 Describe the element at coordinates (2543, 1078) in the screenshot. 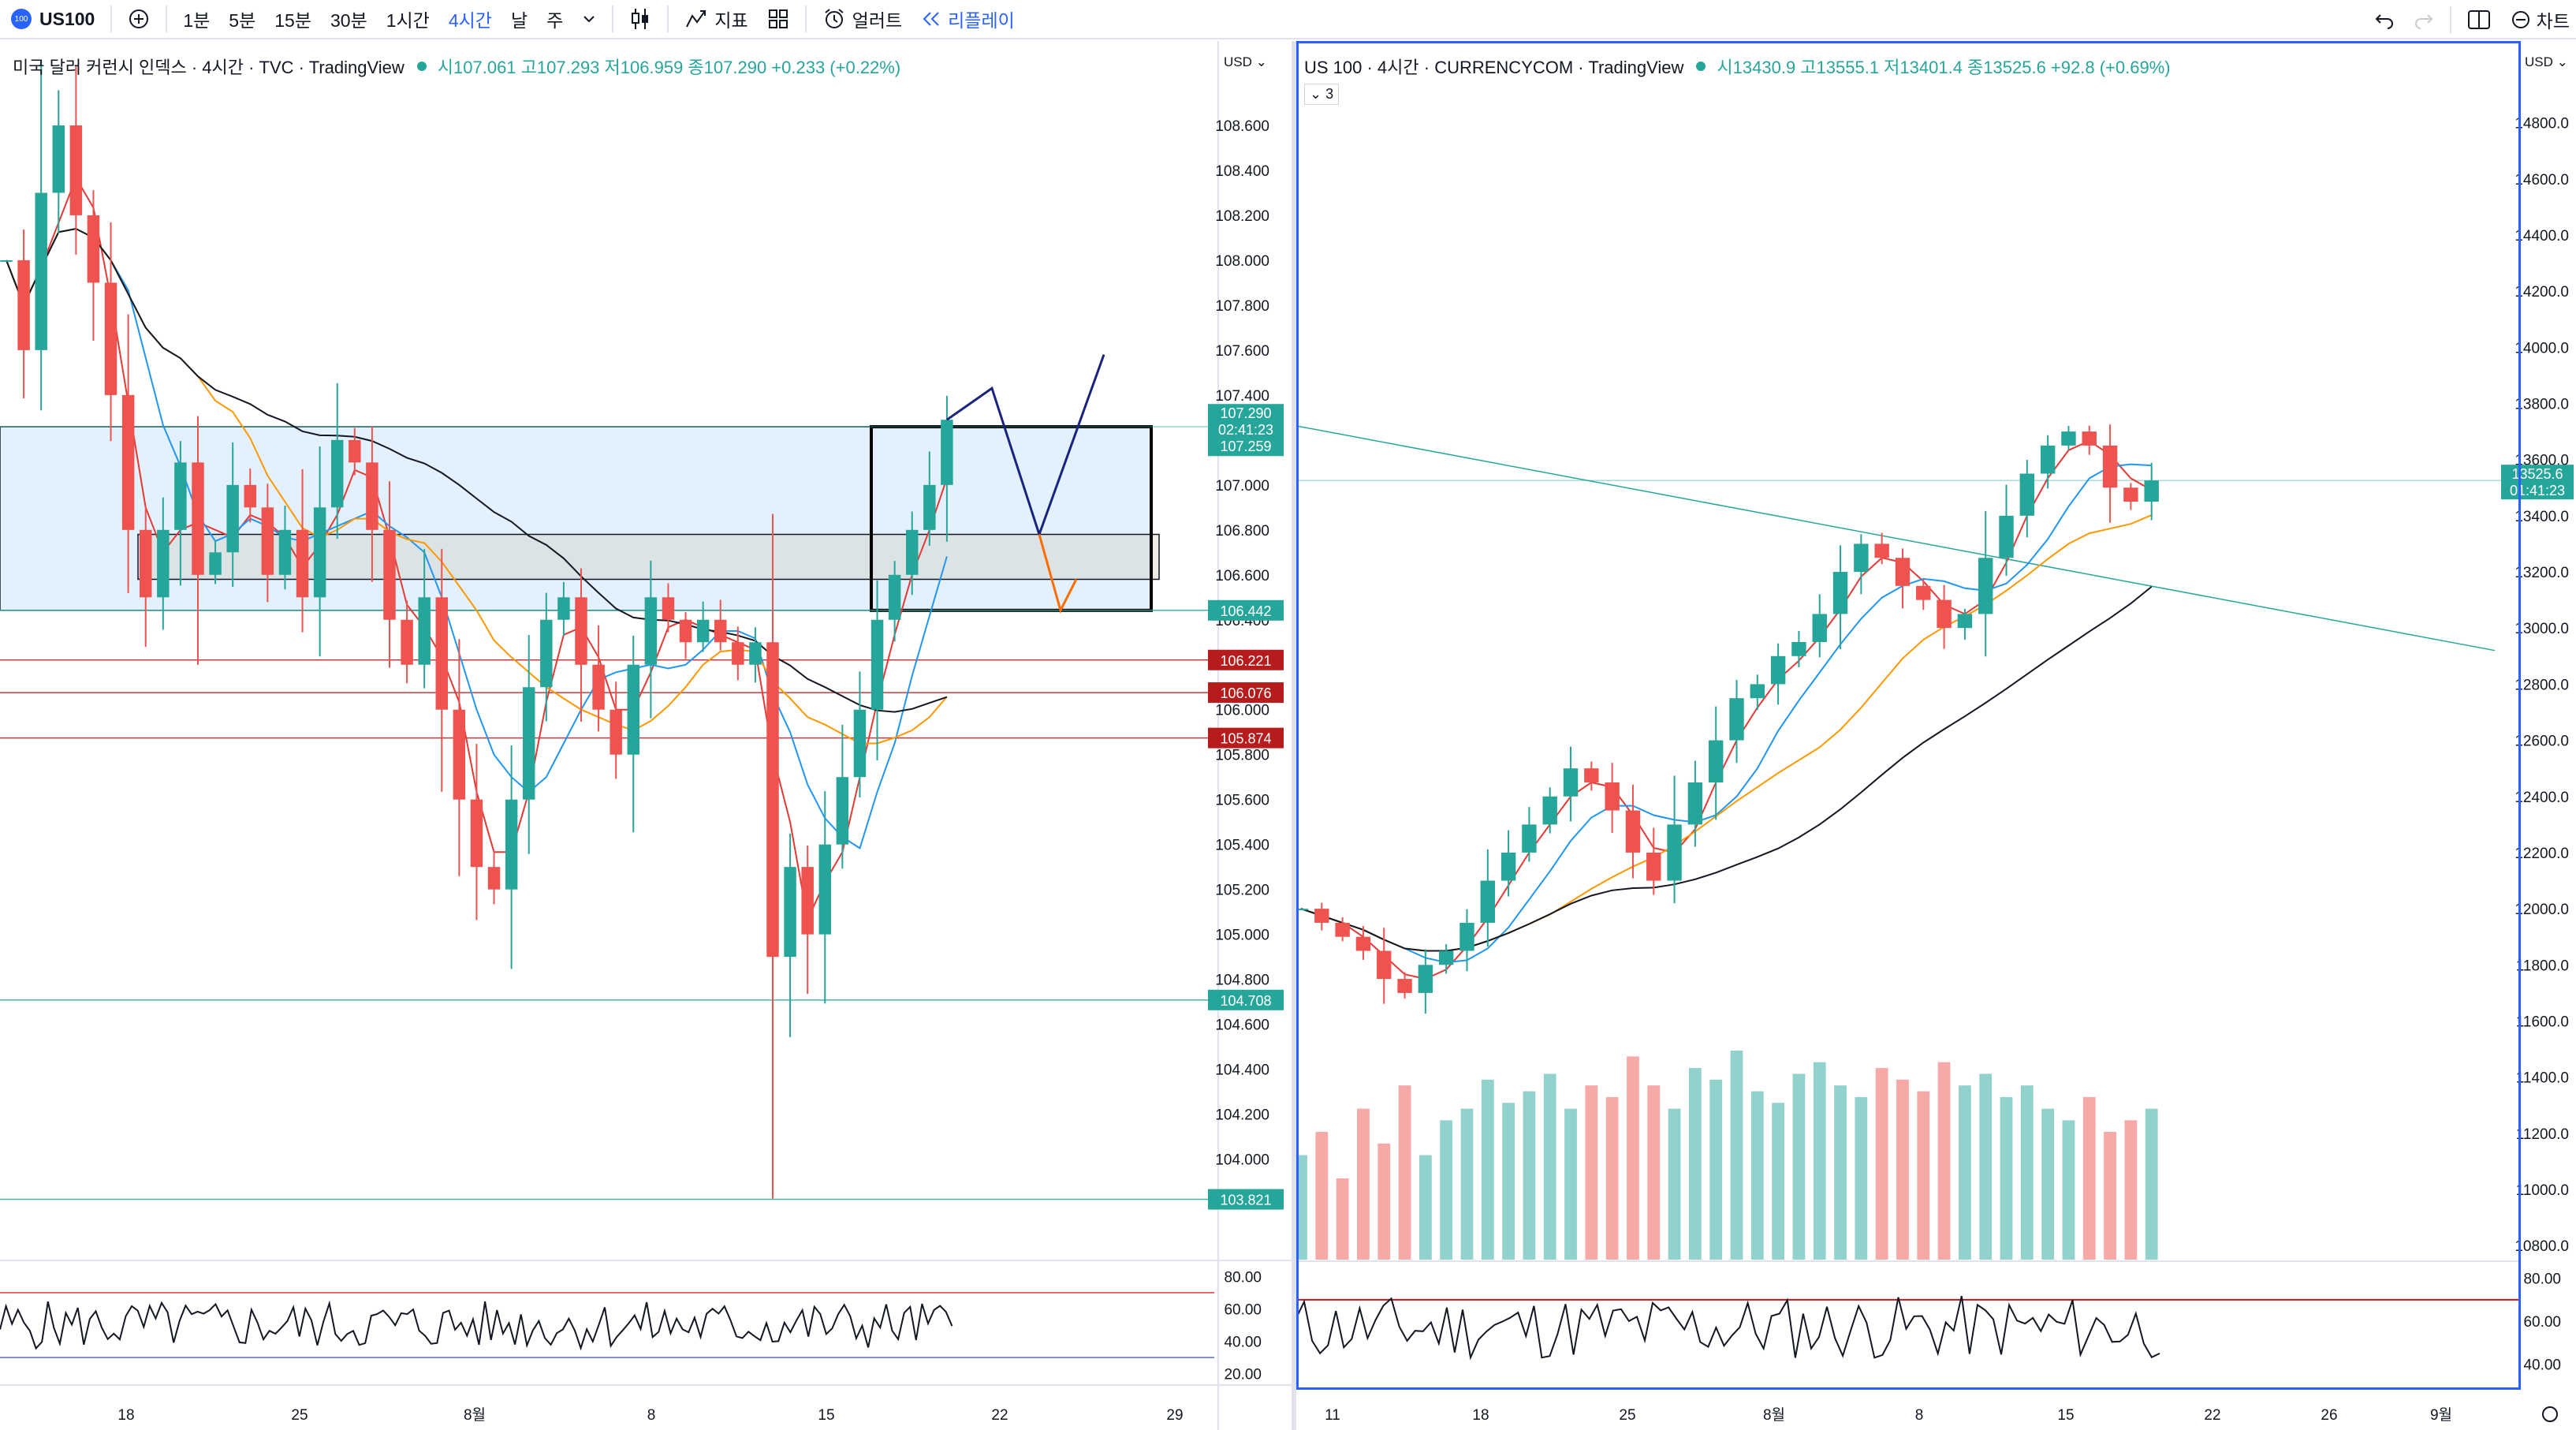

I see `right-price-tick: 11400.0` at that location.